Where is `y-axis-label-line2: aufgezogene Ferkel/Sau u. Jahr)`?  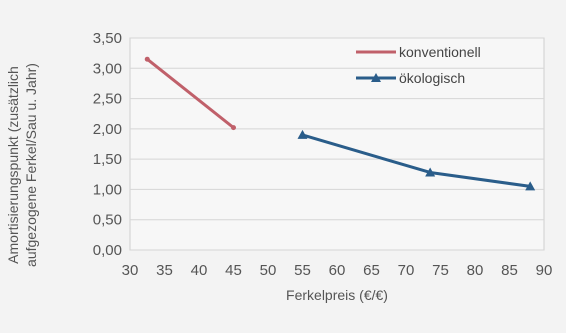
y-axis-label-line2: aufgezogene Ferkel/Sau u. Jahr) is located at coordinates (31, 165).